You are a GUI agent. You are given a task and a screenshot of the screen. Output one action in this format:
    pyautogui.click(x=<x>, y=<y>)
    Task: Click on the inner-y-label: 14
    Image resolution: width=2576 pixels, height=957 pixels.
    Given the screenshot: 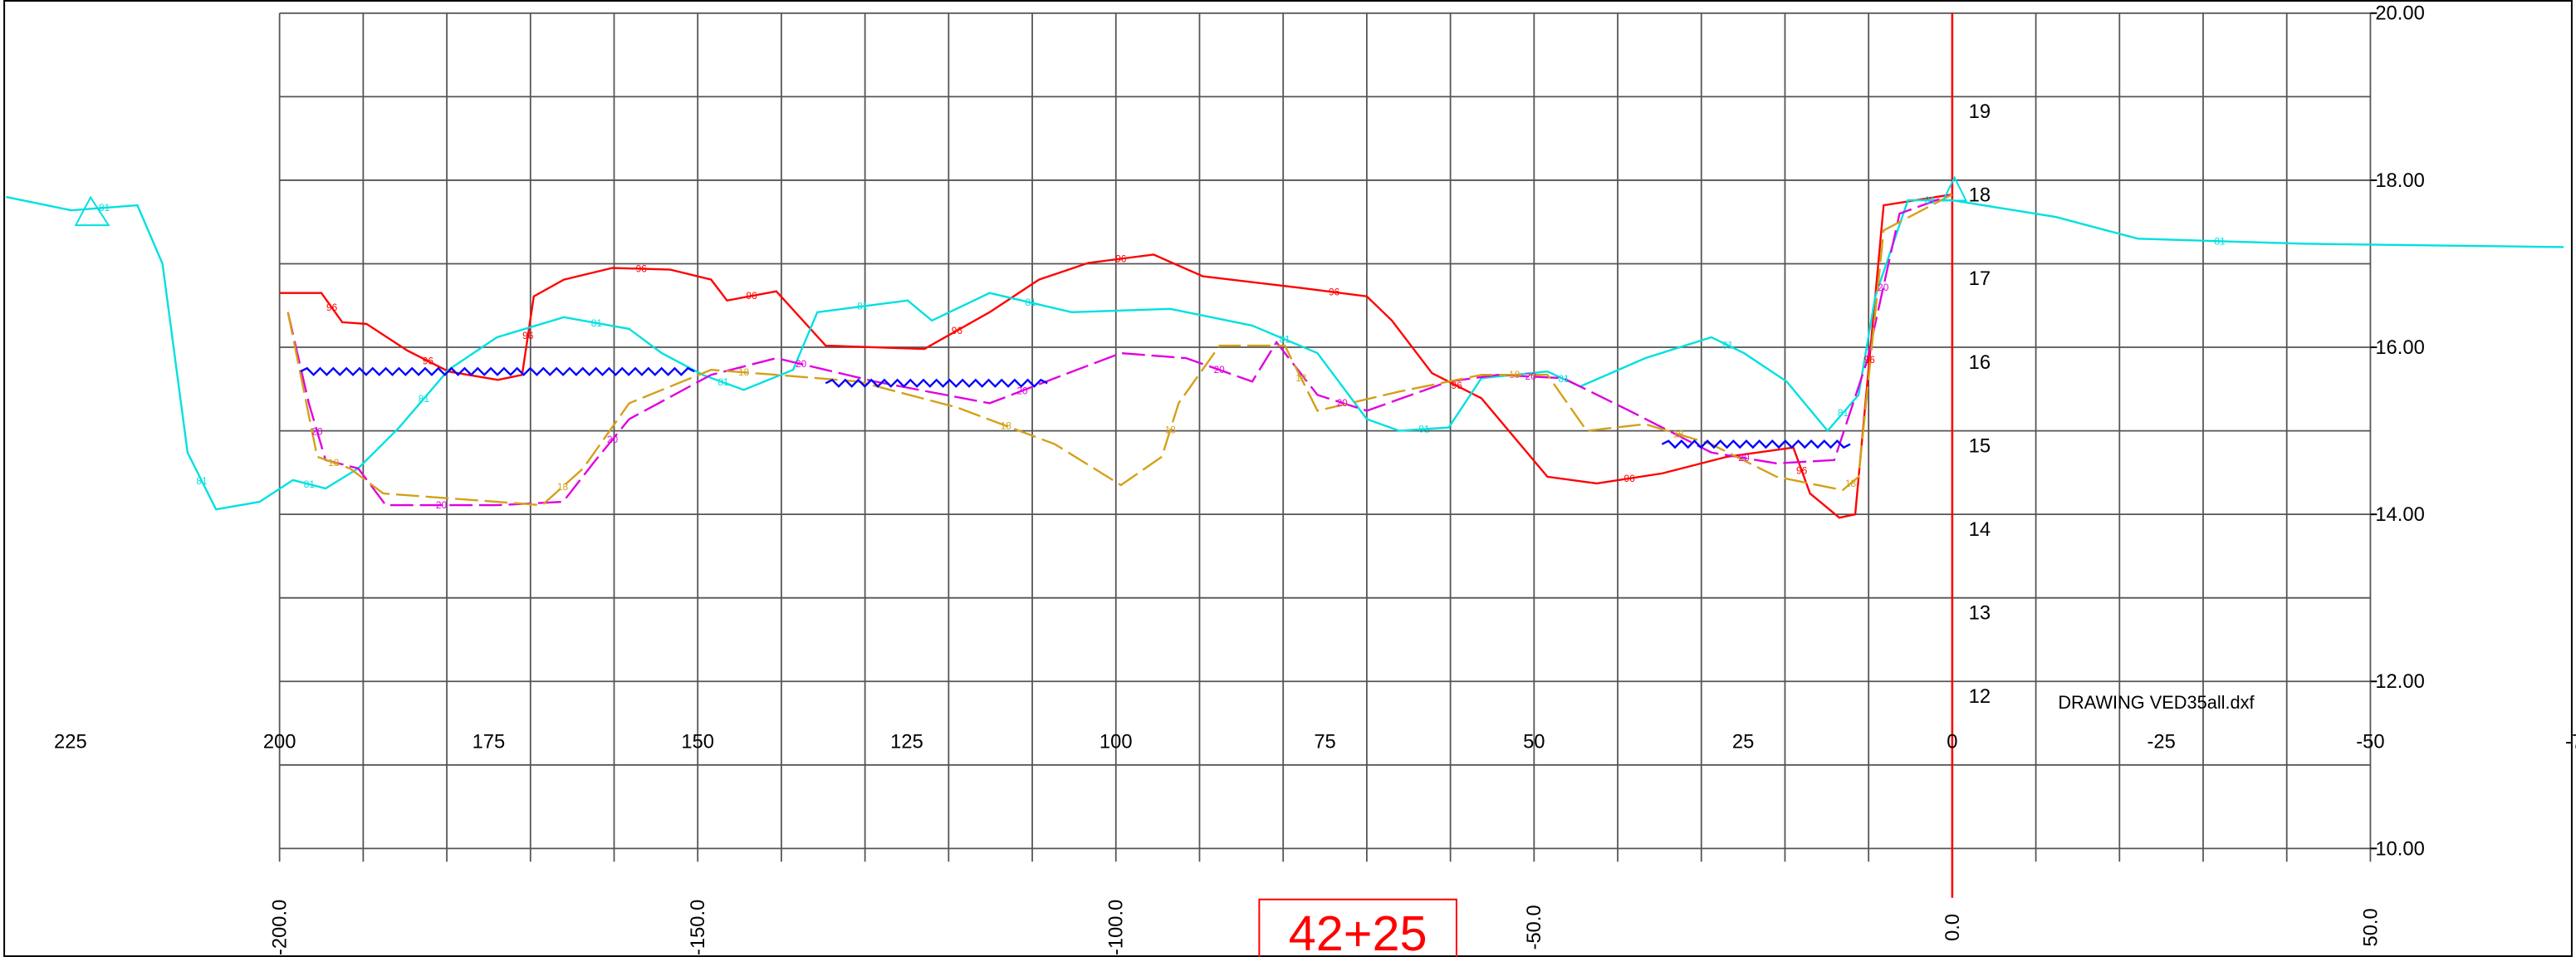 What is the action you would take?
    pyautogui.click(x=1980, y=529)
    